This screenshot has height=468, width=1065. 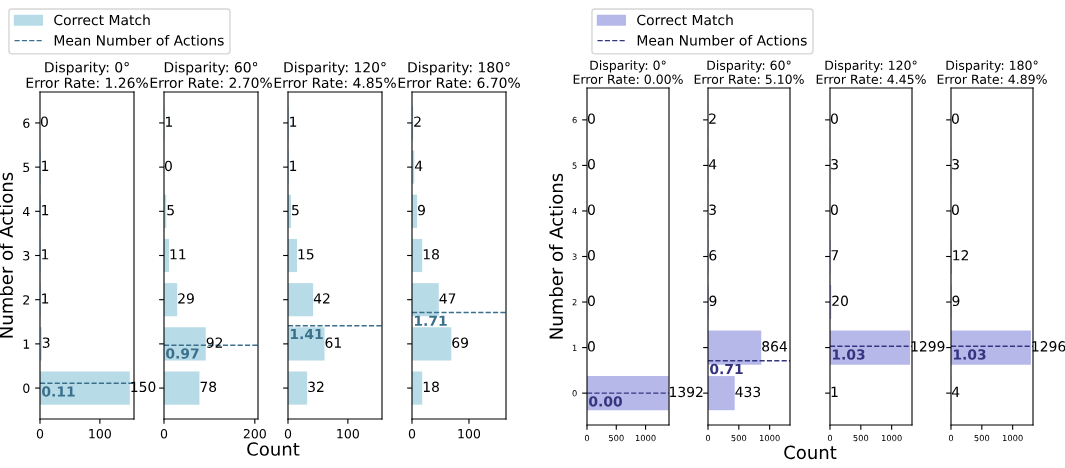 What do you see at coordinates (58, 391) in the screenshot?
I see `annotation: 0.11` at bounding box center [58, 391].